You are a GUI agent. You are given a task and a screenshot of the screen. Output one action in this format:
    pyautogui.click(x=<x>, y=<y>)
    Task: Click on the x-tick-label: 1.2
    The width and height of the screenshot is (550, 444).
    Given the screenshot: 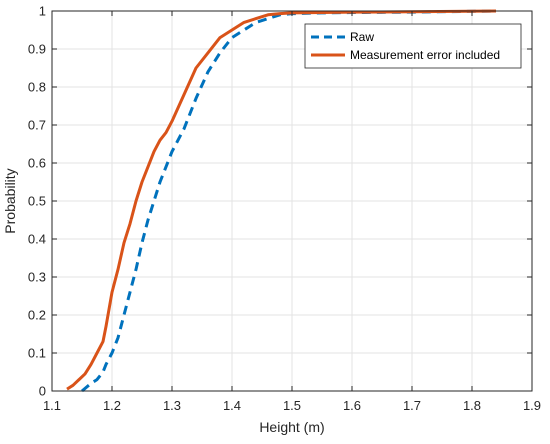 What is the action you would take?
    pyautogui.click(x=112, y=405)
    